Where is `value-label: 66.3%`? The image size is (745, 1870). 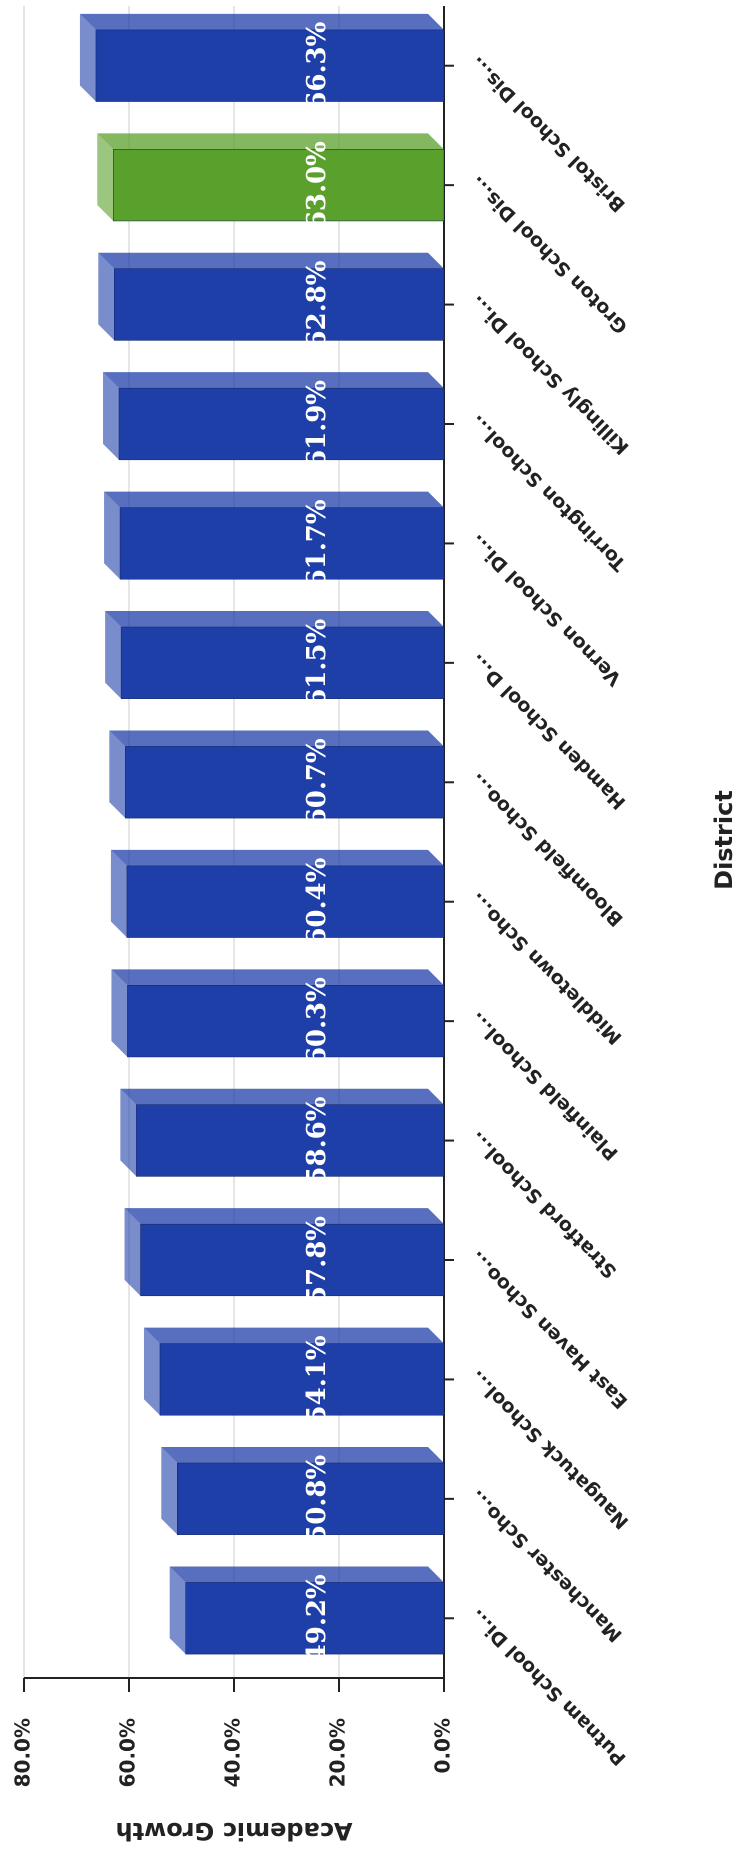 value-label: 66.3% is located at coordinates (317, 65).